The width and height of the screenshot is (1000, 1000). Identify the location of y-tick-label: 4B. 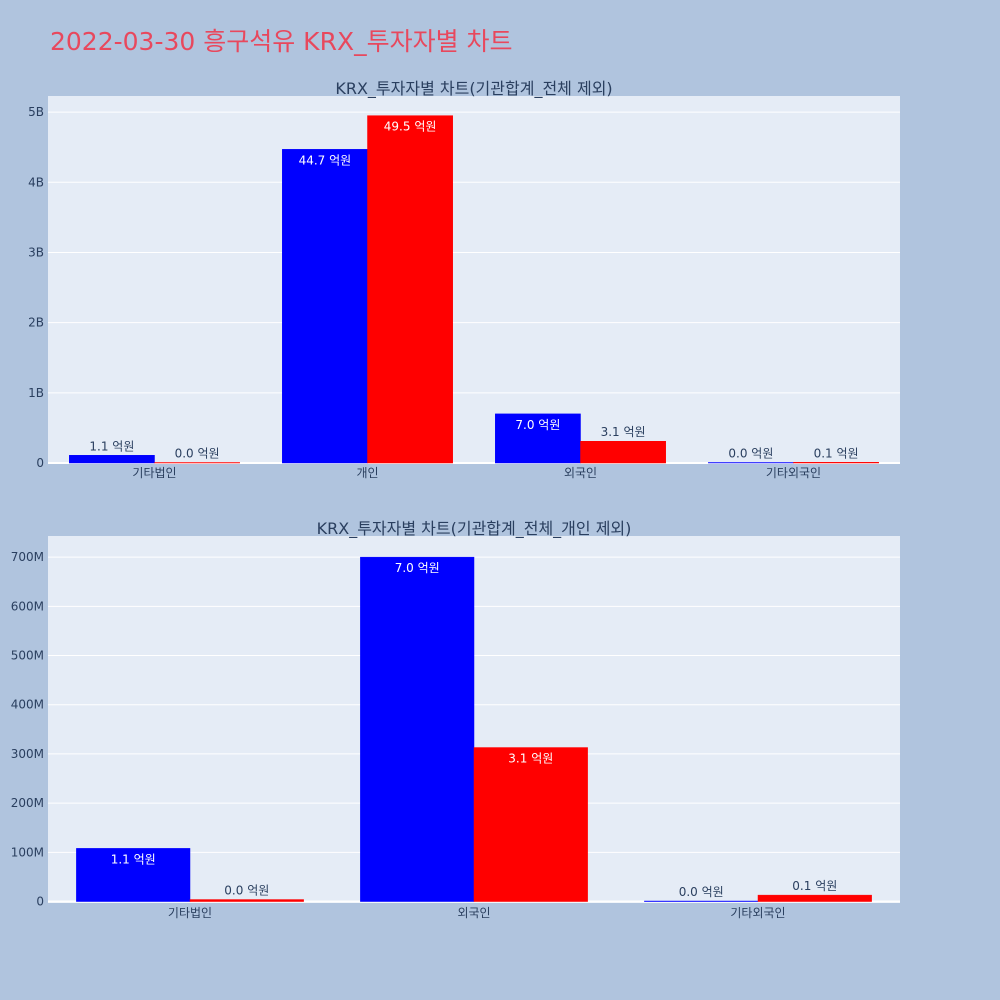
(36, 182).